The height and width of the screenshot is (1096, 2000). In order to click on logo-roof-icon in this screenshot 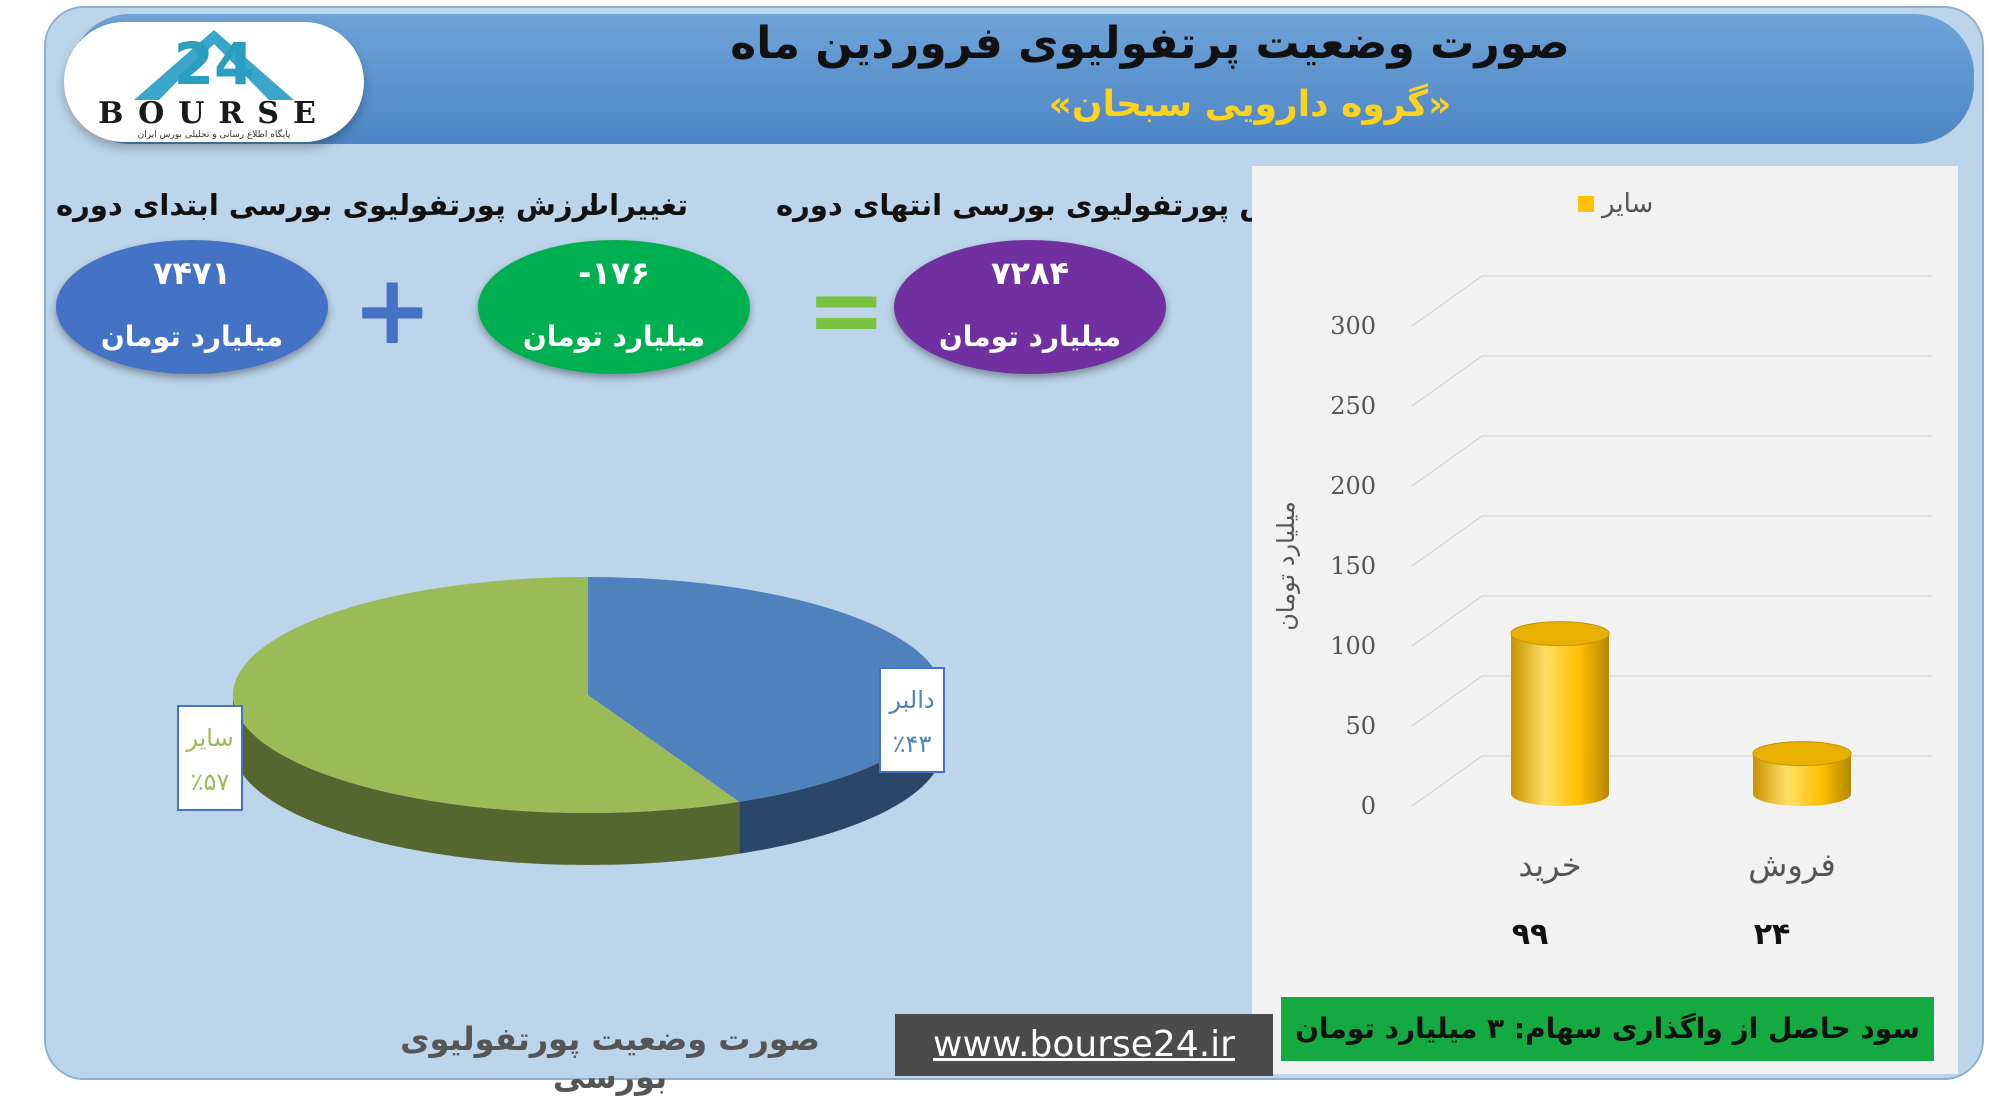, I will do `click(214, 65)`.